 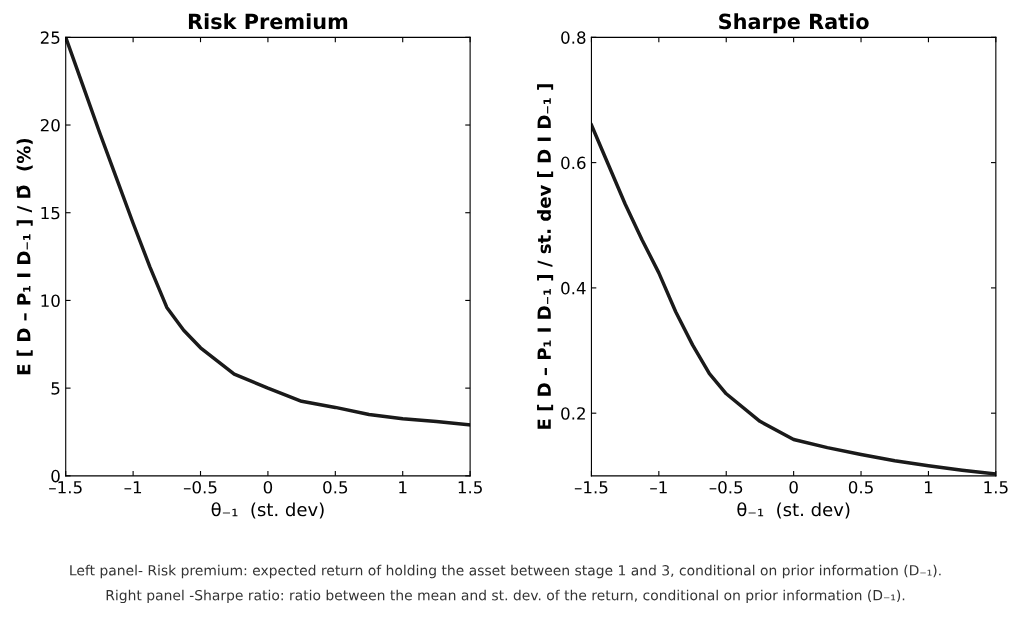 What do you see at coordinates (505, 596) in the screenshot?
I see `text: Right panel -Sharpe ratio: ratio between the mean and st. dev. of the return, conditional on prior information (D₋₁).` at bounding box center [505, 596].